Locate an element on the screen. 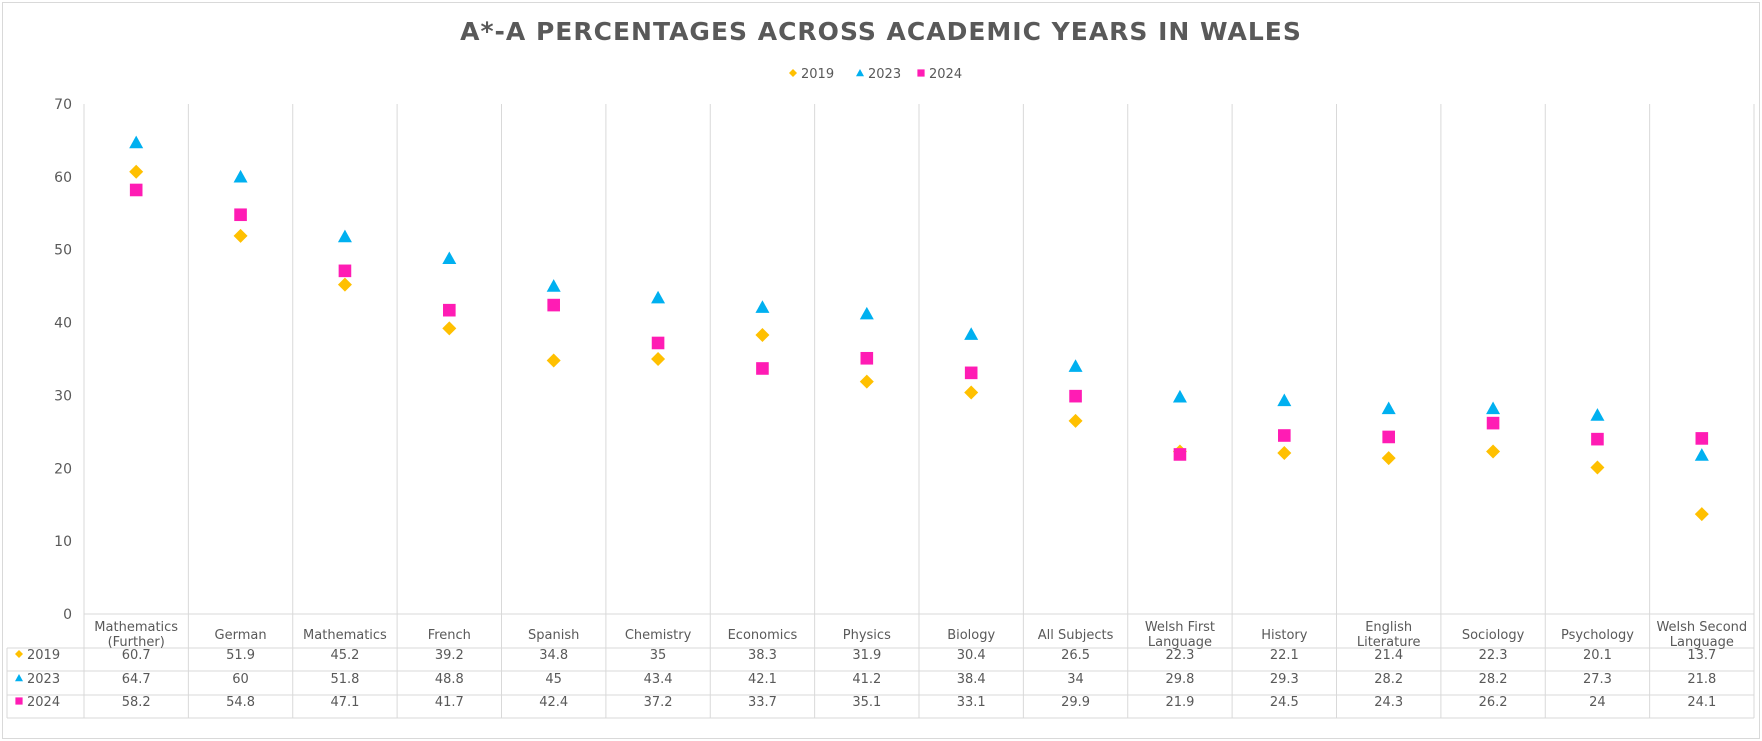 The width and height of the screenshot is (1762, 741). table-cell: 29.9 is located at coordinates (1075, 702).